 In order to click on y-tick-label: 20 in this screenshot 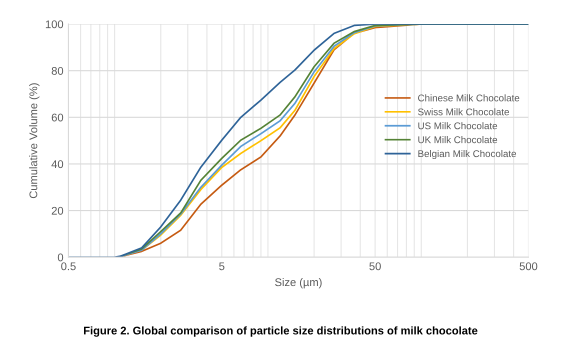, I will do `click(58, 210)`.